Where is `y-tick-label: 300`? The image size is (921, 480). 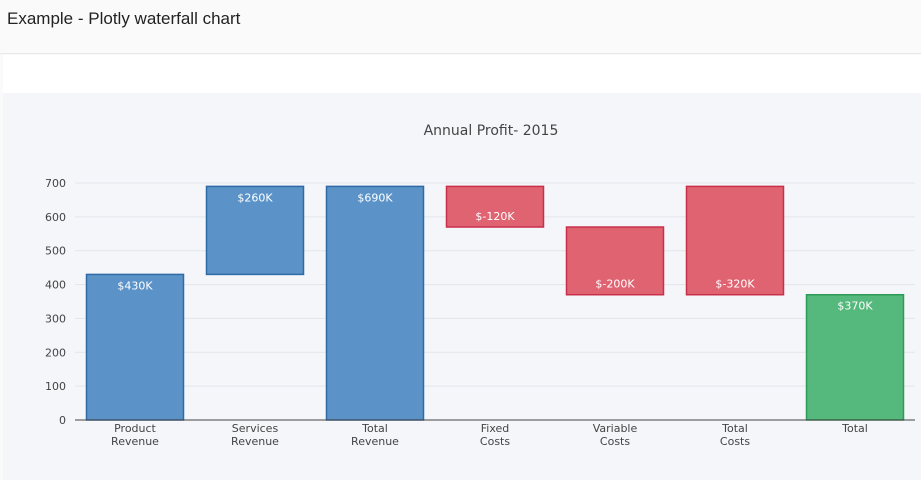 y-tick-label: 300 is located at coordinates (55, 318).